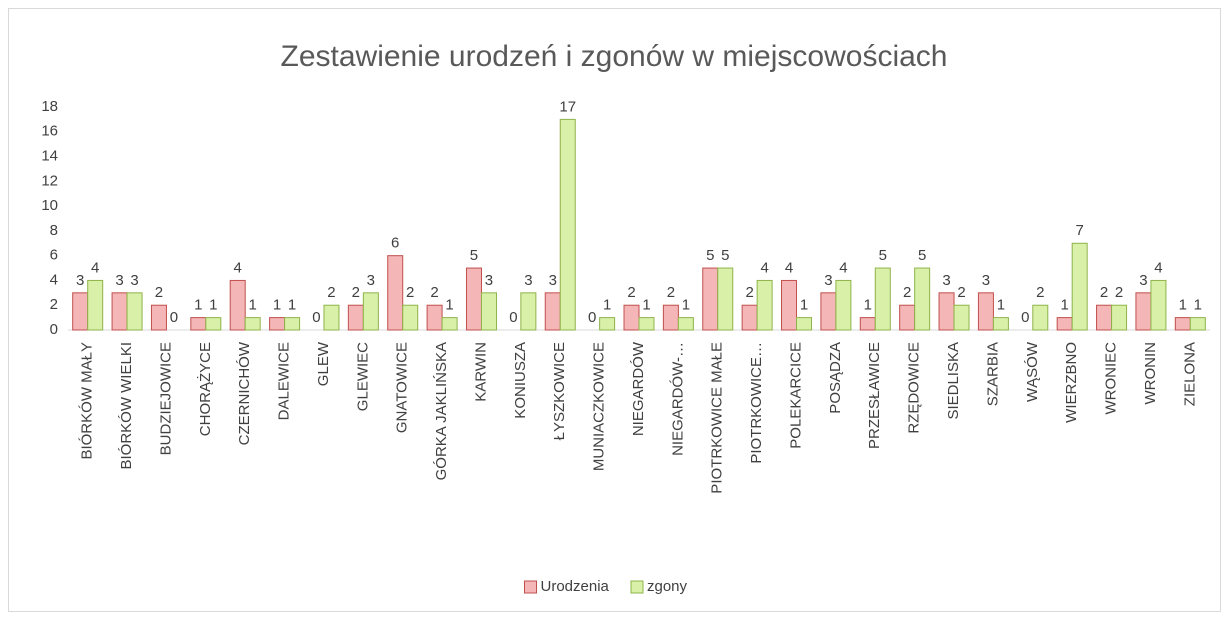 The width and height of the screenshot is (1229, 618). Describe the element at coordinates (1111, 378) in the screenshot. I see `x-tick-label: WRONIEC` at that location.